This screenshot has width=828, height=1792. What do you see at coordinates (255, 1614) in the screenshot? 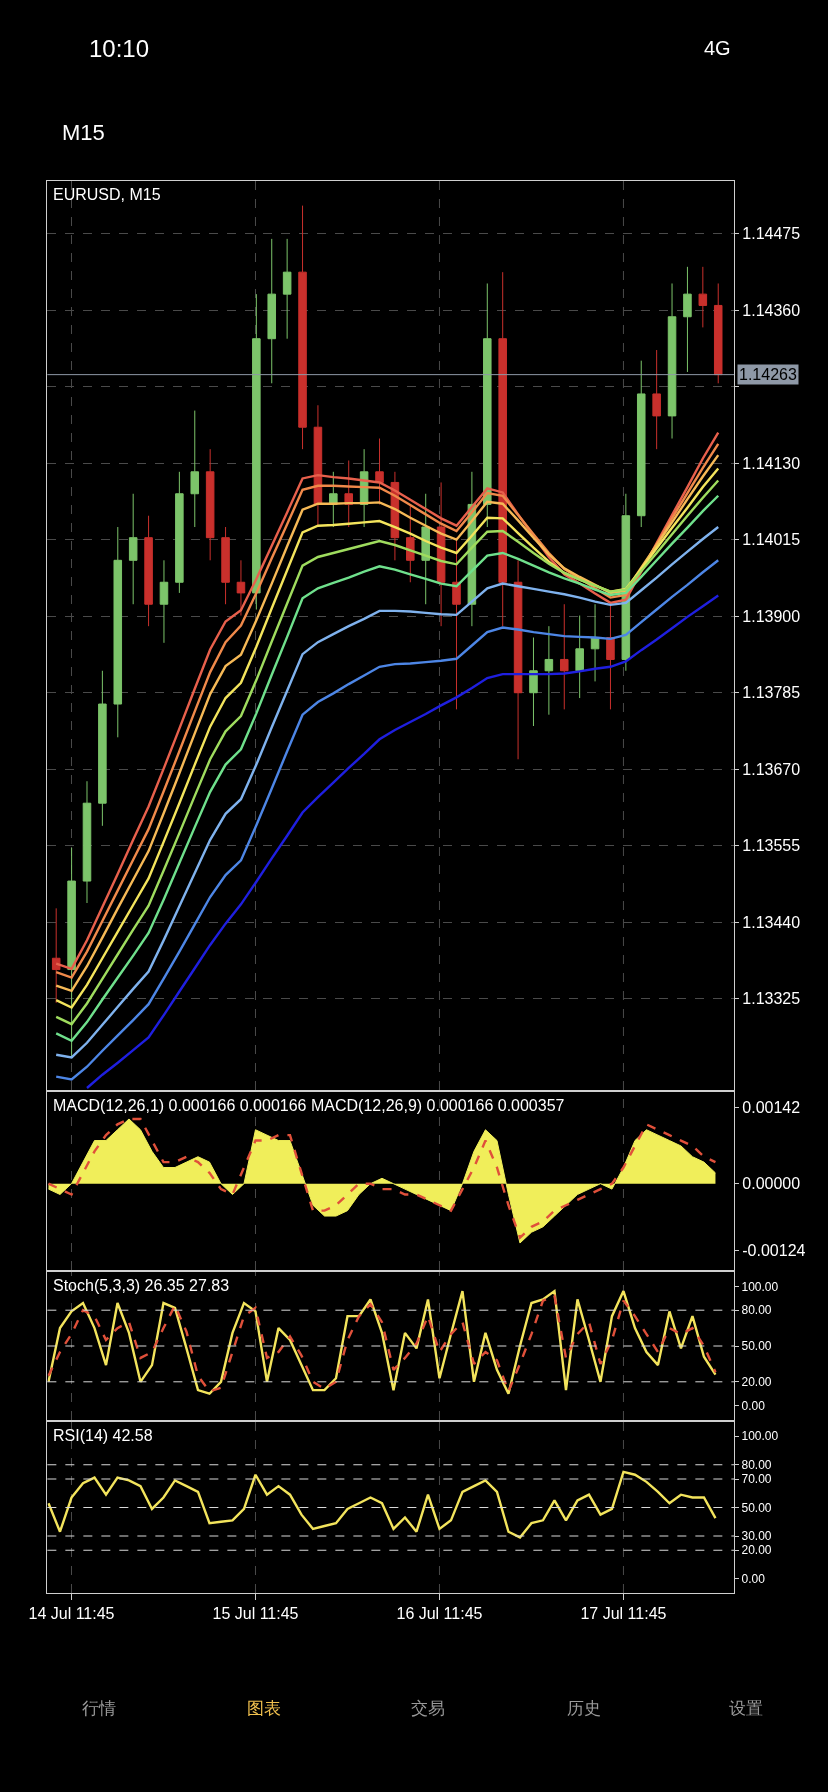
I see `x-tick-label: 15 Jul 11:45` at bounding box center [255, 1614].